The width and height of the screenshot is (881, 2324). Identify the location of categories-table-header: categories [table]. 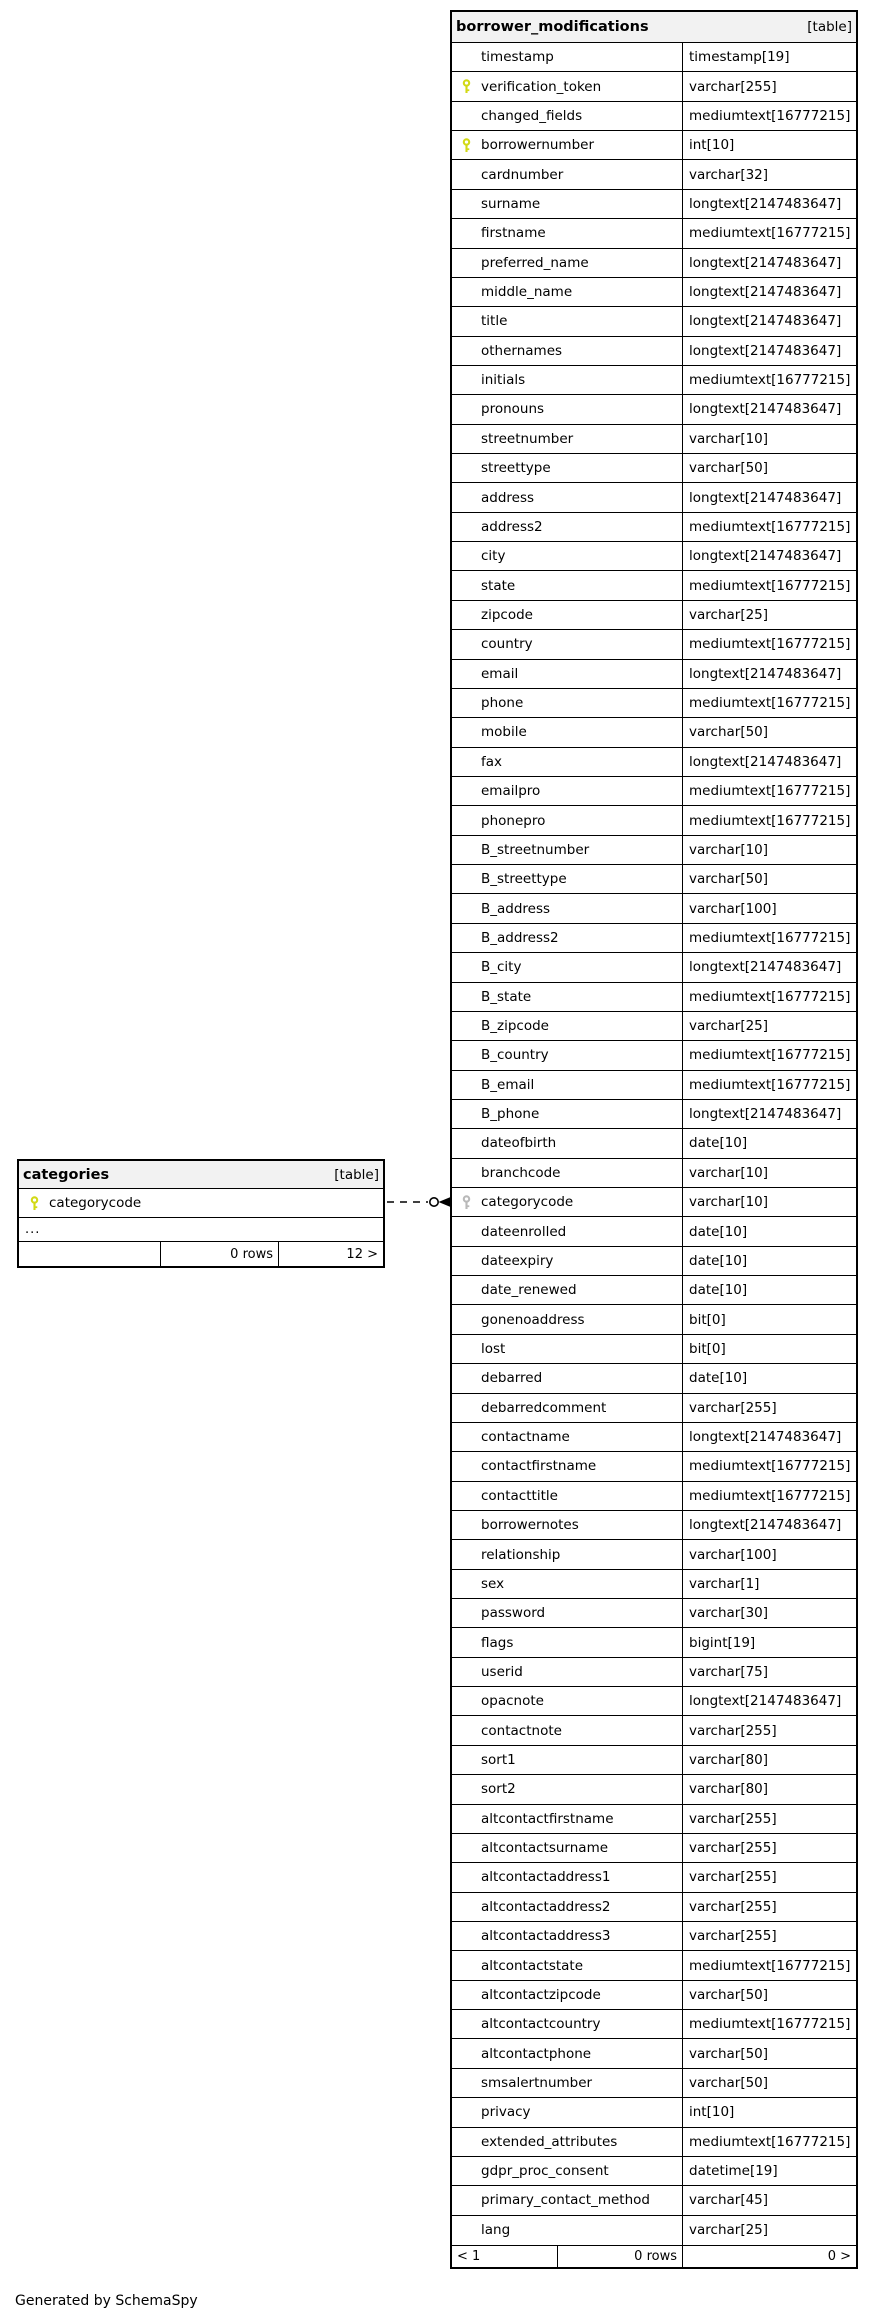
(201, 1175).